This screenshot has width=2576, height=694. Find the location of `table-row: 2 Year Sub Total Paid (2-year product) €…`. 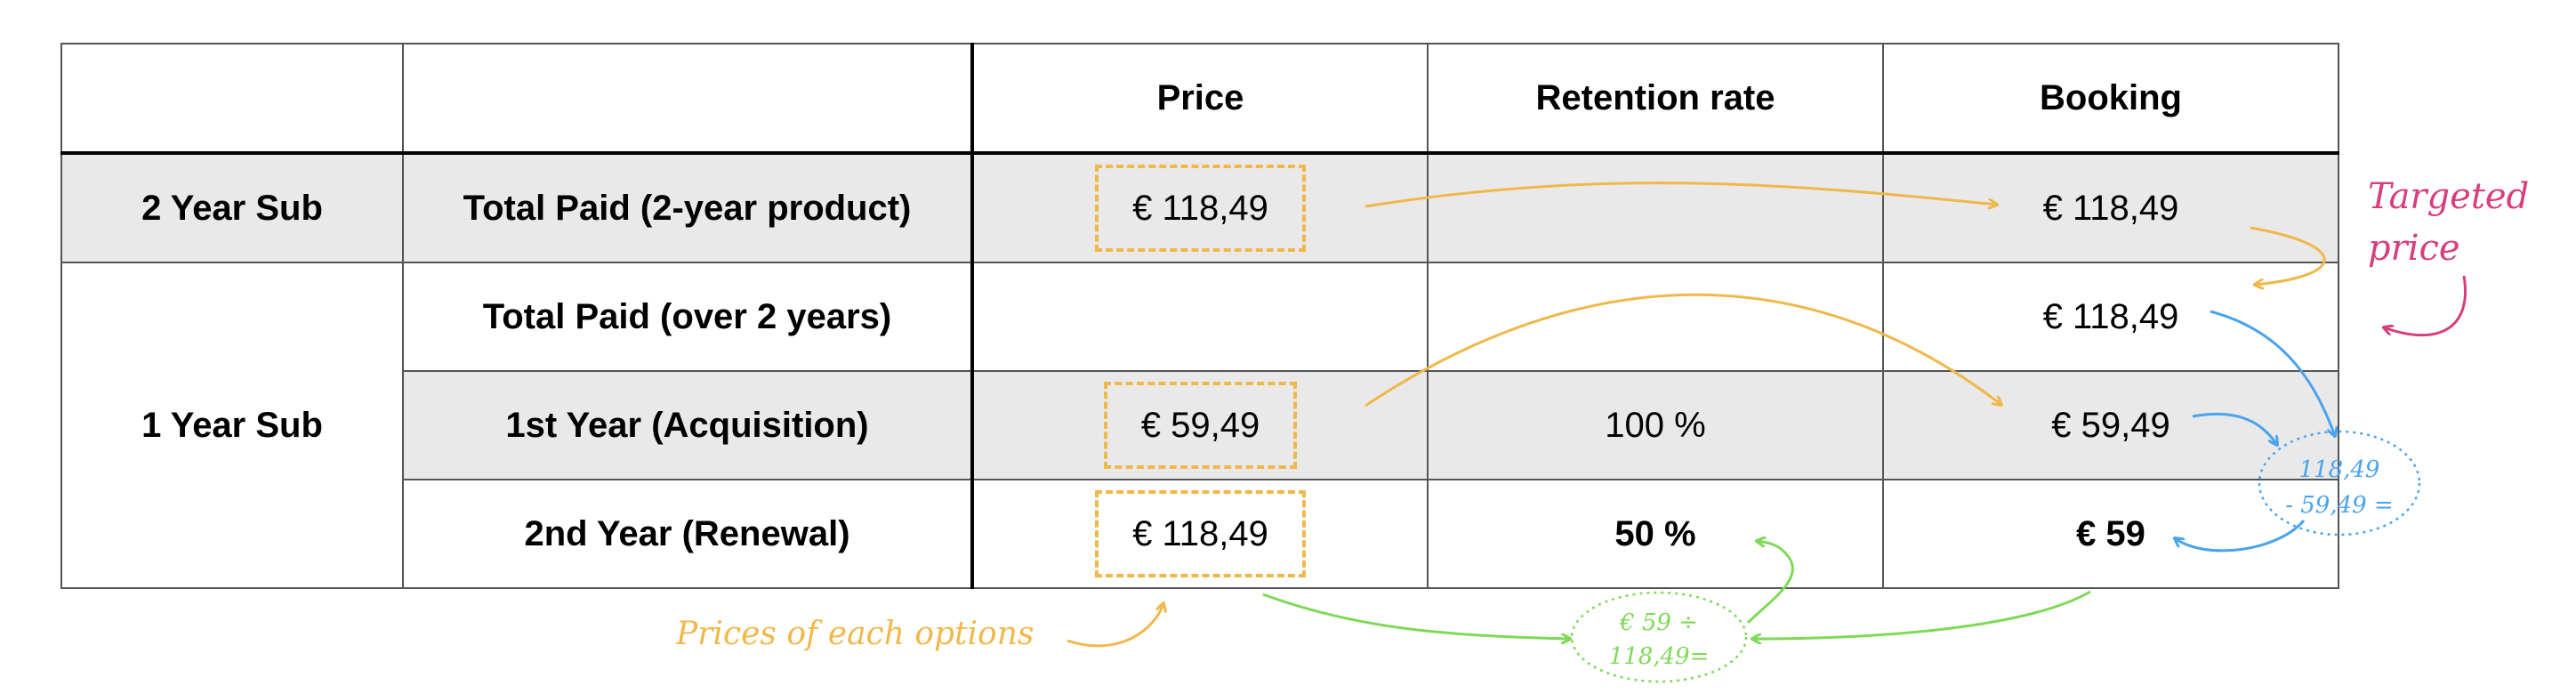

table-row: 2 Year Sub Total Paid (2-year product) €… is located at coordinates (1199, 207).